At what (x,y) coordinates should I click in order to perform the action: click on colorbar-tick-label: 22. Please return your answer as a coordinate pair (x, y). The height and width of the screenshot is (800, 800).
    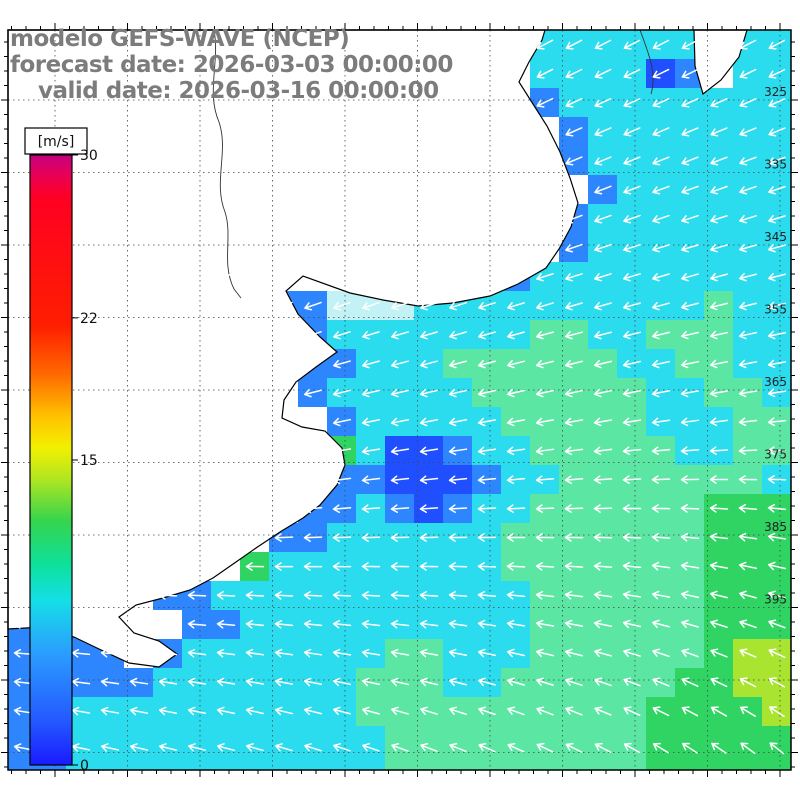
    Looking at the image, I should click on (89, 319).